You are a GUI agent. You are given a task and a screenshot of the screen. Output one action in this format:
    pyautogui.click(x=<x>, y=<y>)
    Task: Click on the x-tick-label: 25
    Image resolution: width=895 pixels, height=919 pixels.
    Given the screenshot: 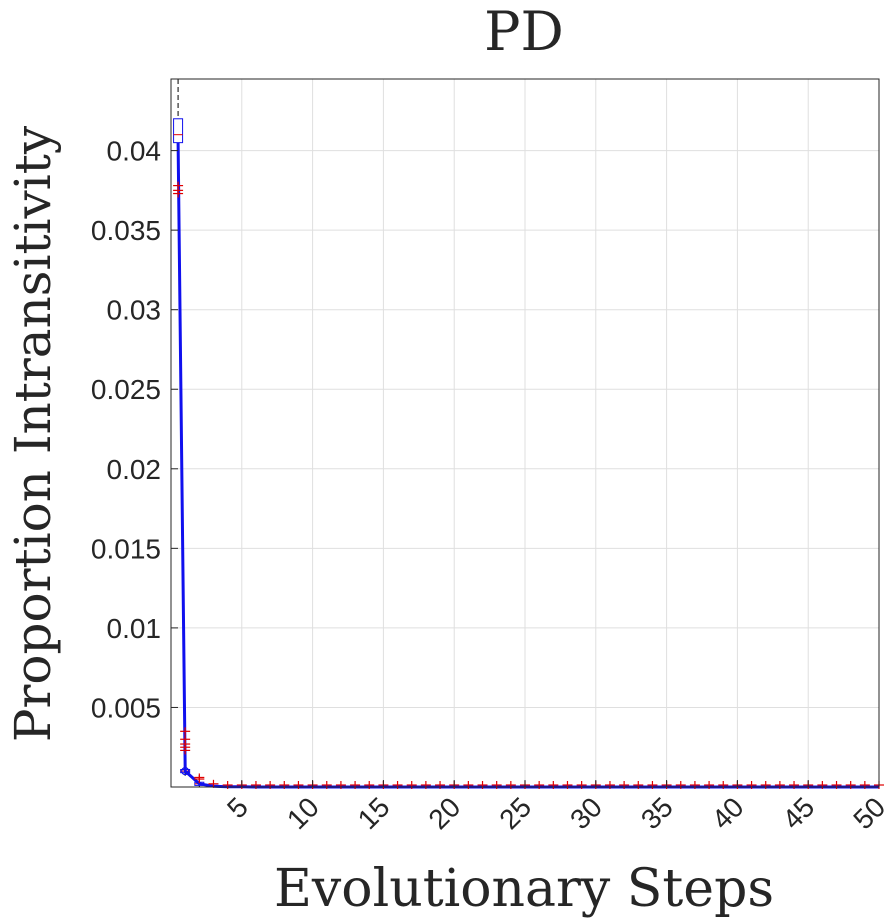 What is the action you would take?
    pyautogui.click(x=515, y=813)
    